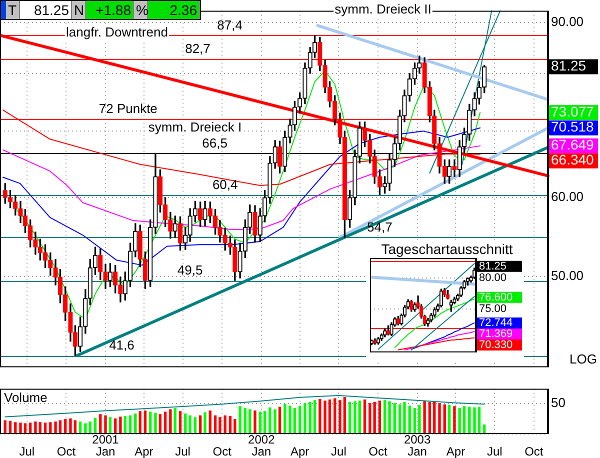  I want to click on annotation: +1.88, so click(110, 10).